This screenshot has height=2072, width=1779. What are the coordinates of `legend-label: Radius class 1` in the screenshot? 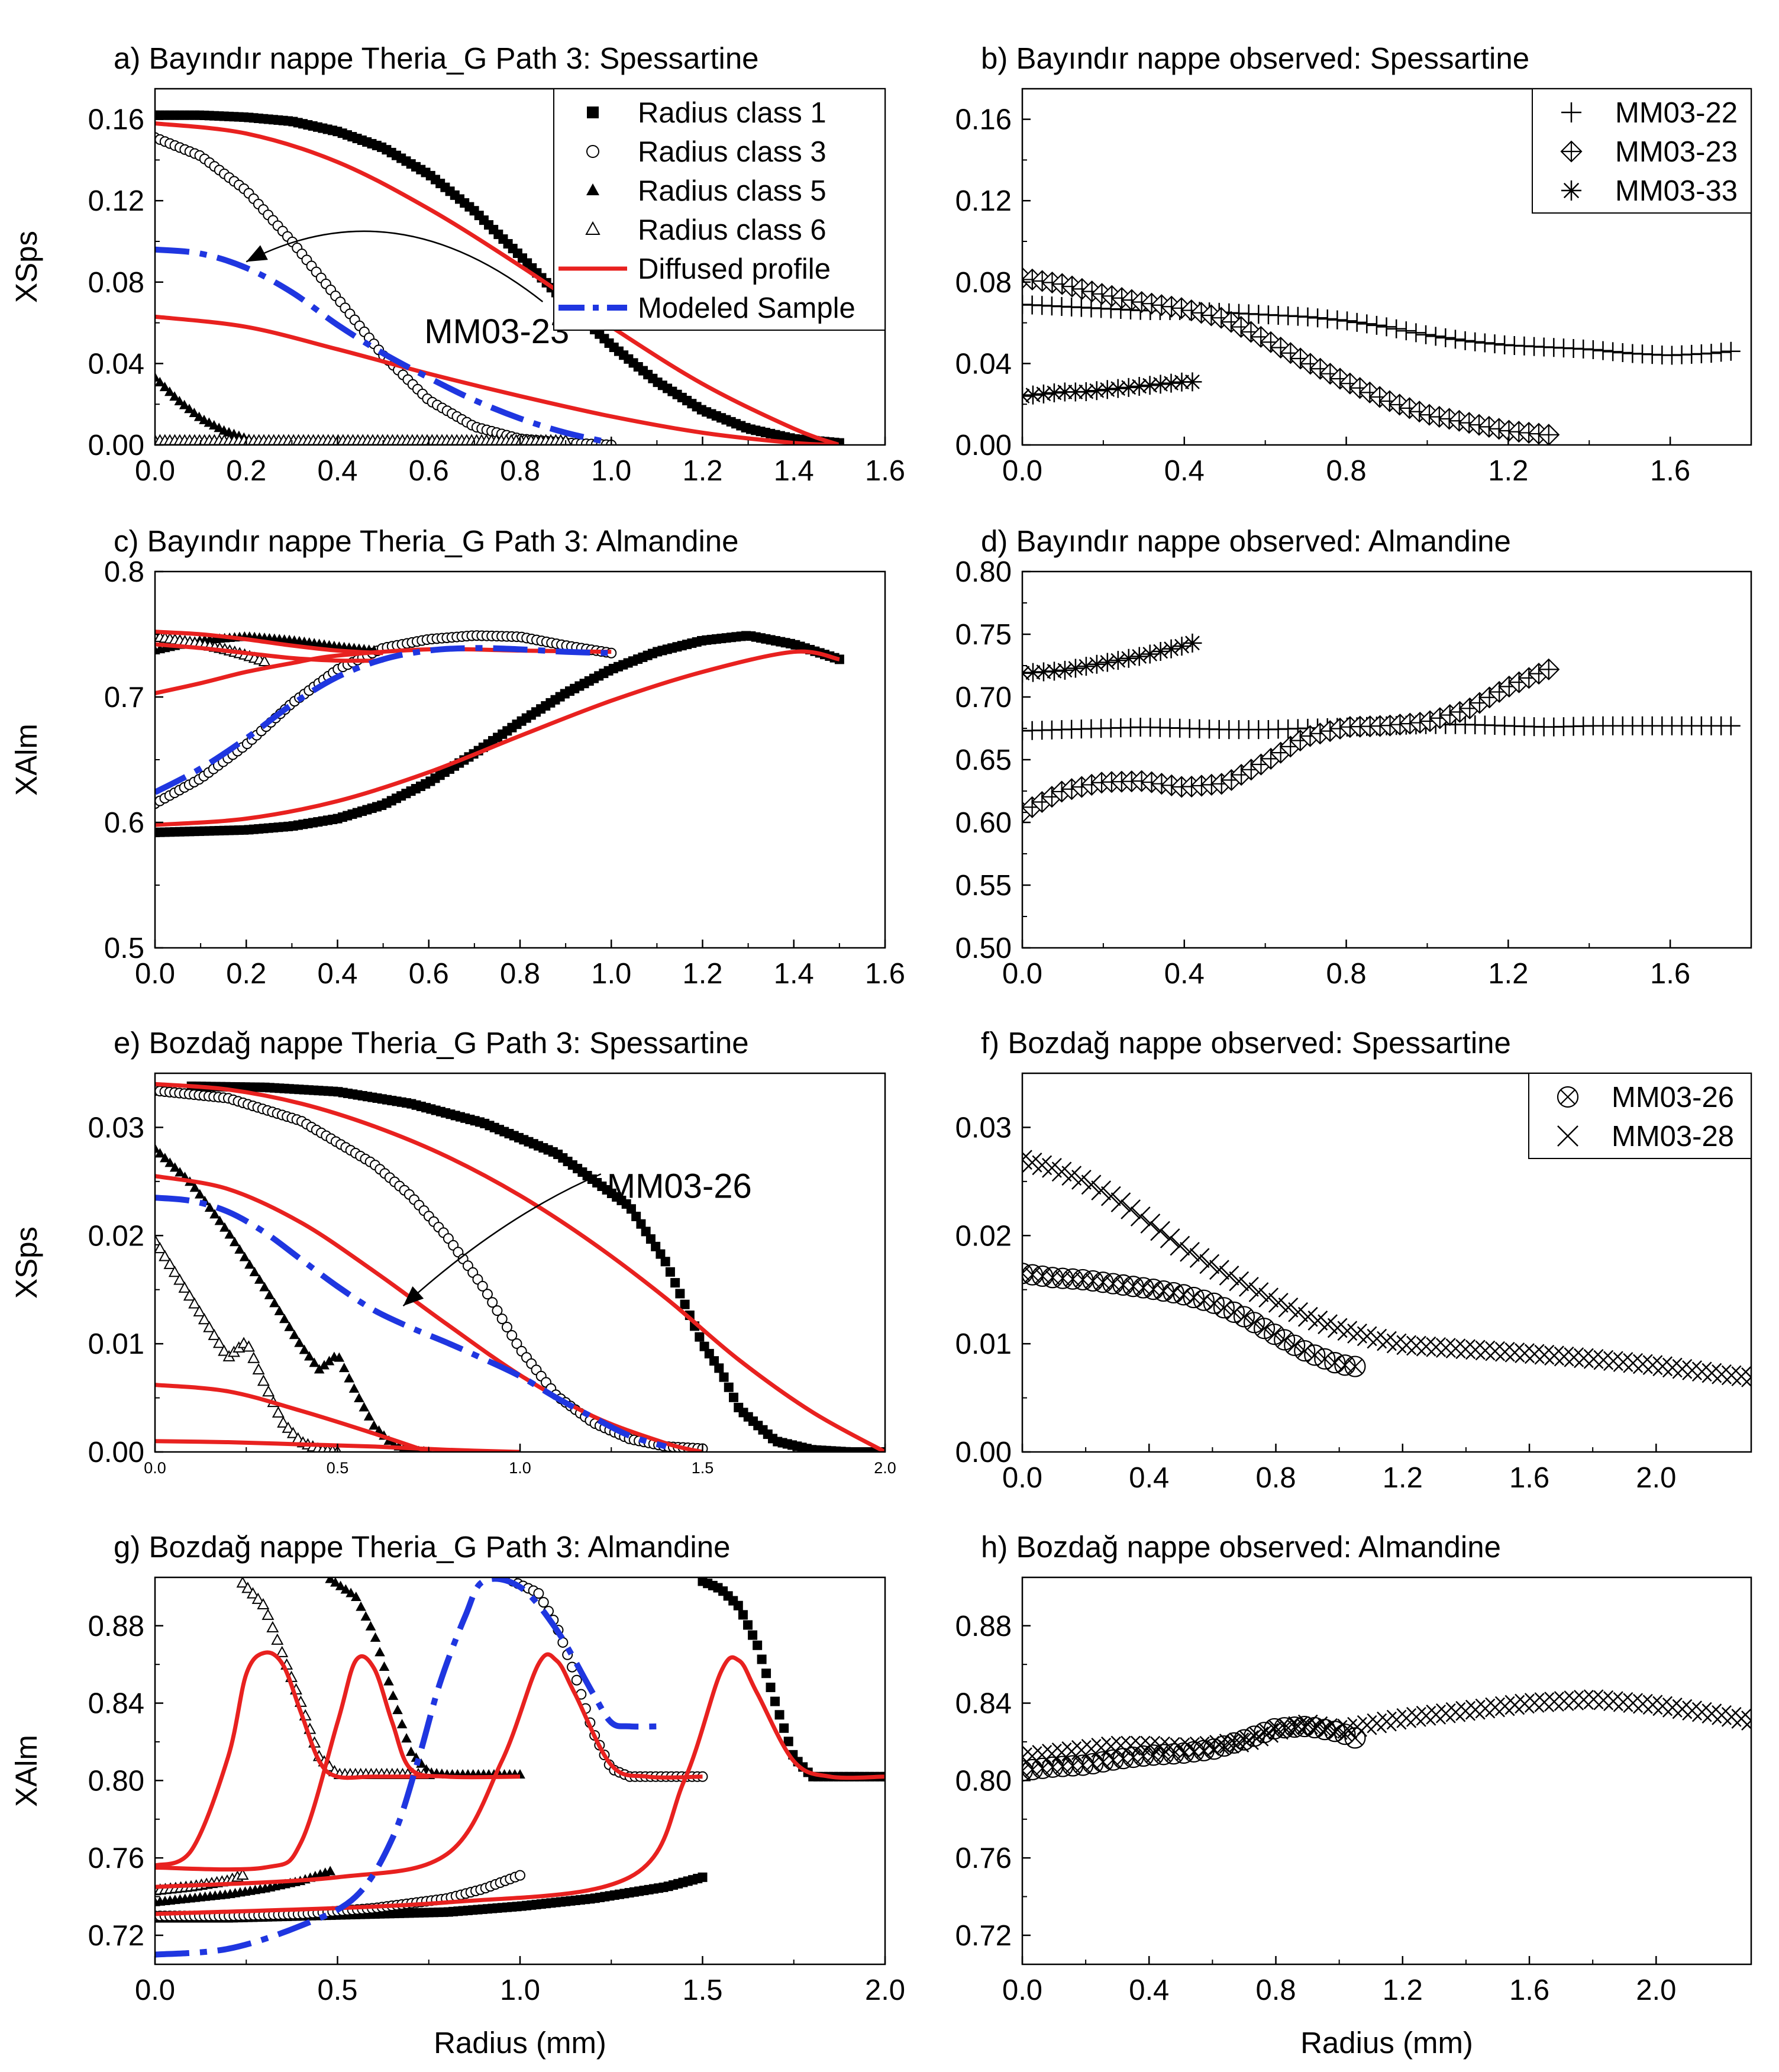 It's located at (732, 113).